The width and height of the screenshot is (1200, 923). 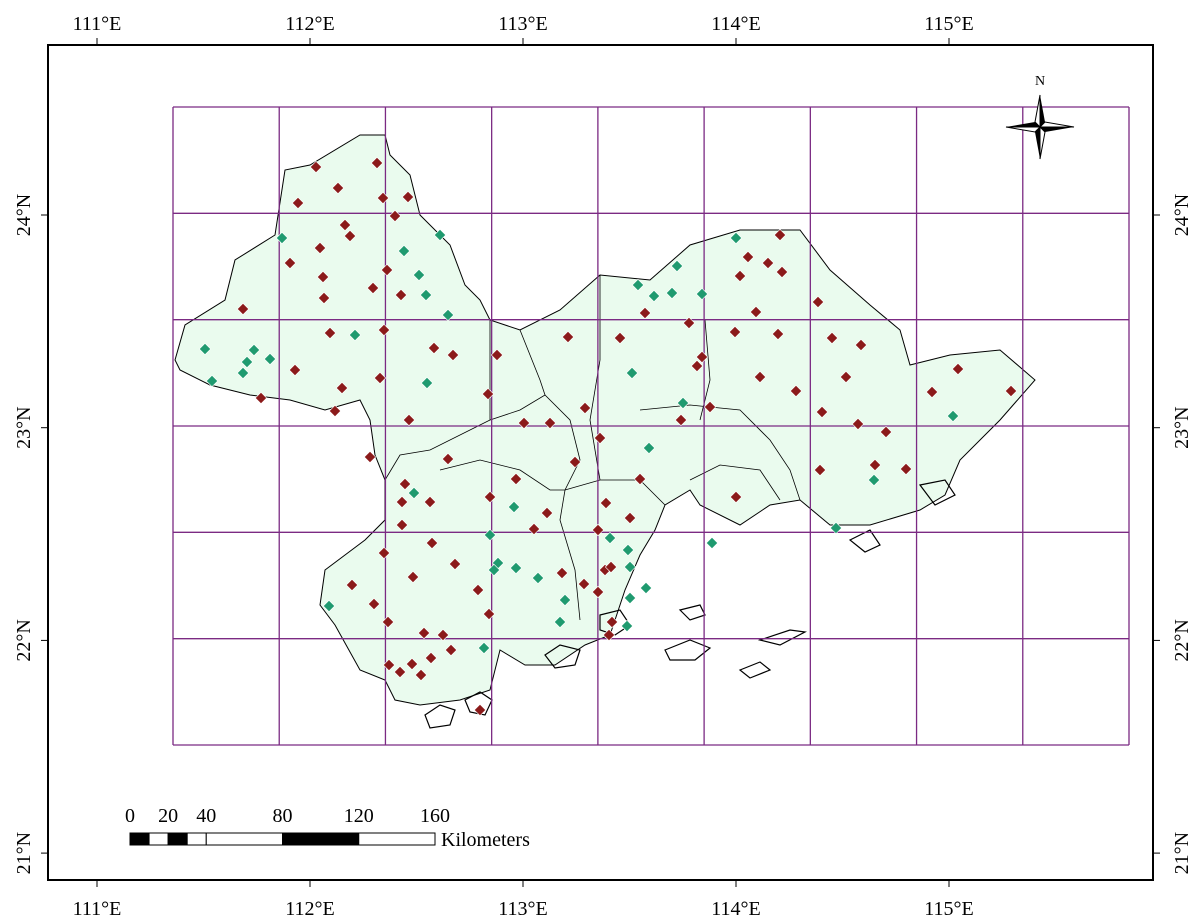 What do you see at coordinates (24, 640) in the screenshot?
I see `lat-label: 22°N` at bounding box center [24, 640].